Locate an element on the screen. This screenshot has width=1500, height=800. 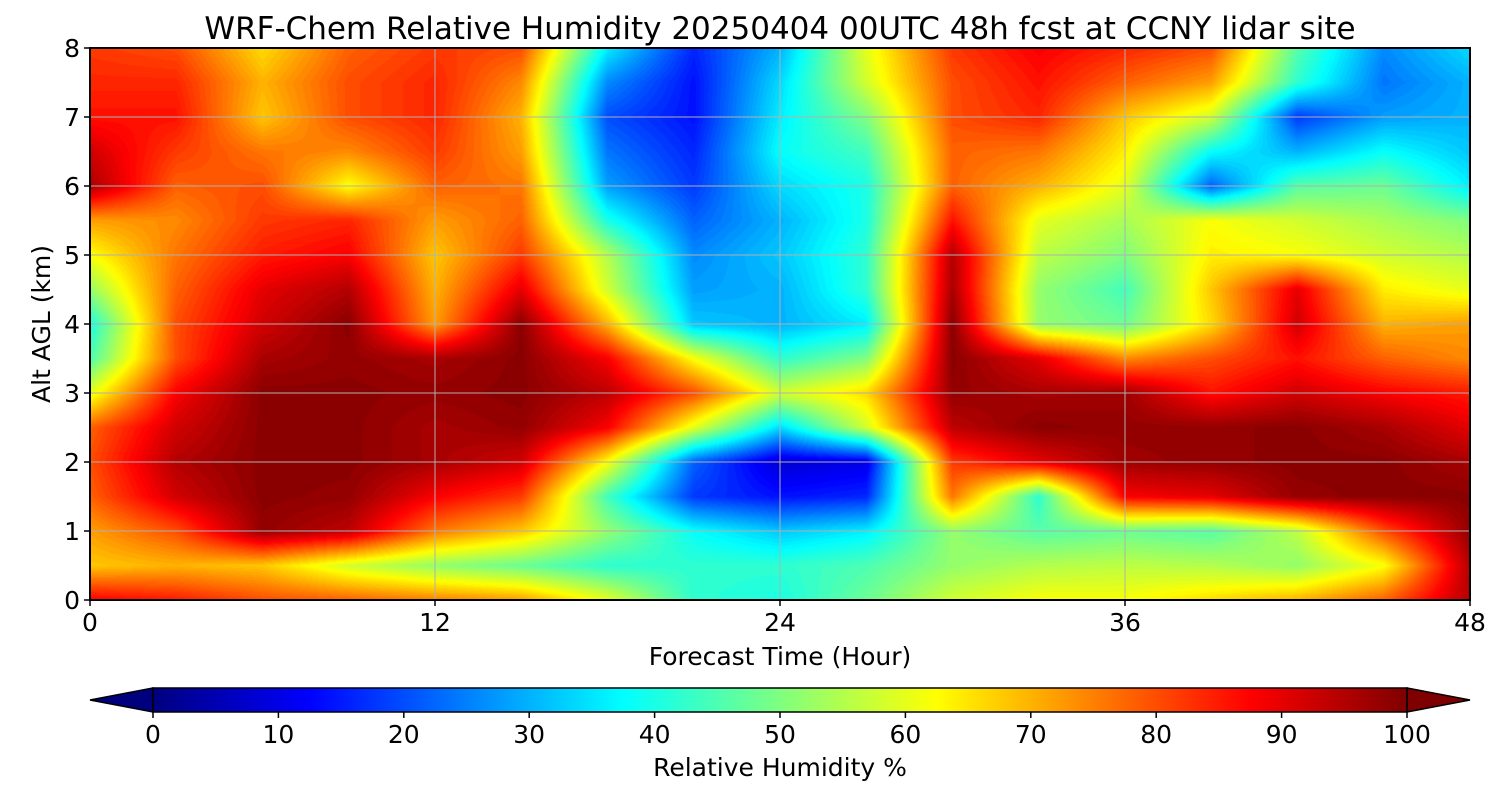
y-tick-label: 2 is located at coordinates (72, 462).